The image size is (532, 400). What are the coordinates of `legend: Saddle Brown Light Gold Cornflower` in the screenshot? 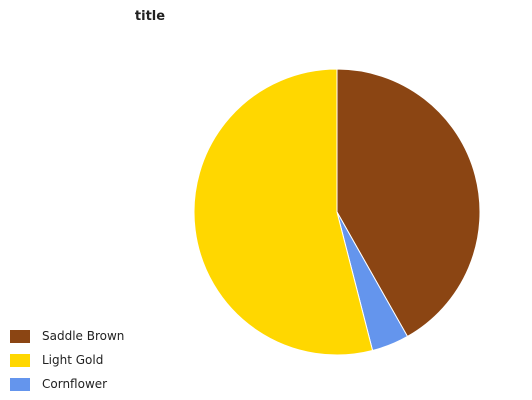 It's located at (67, 360).